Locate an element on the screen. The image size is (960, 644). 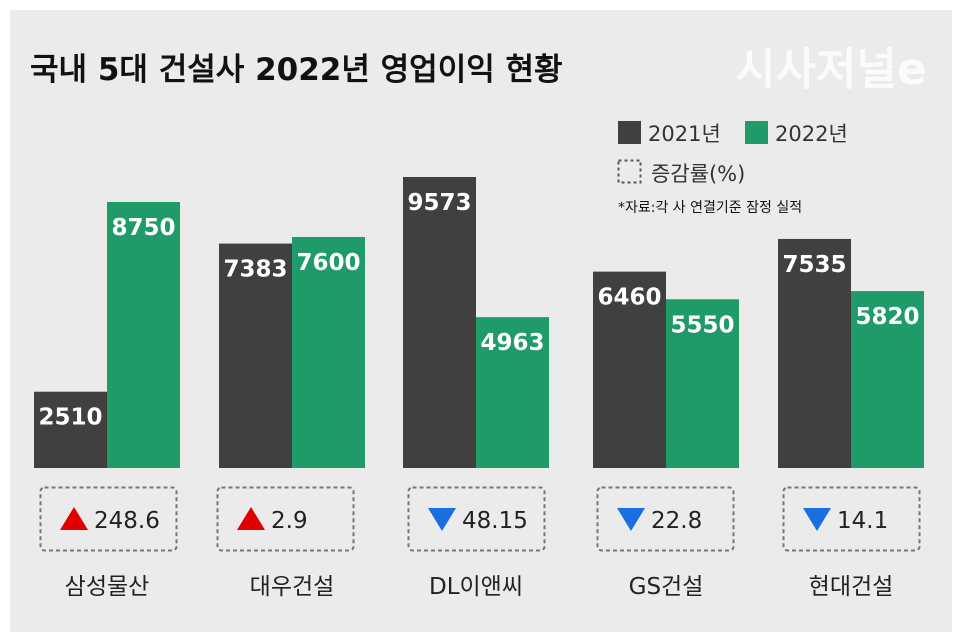
bar-value-label: 5820 is located at coordinates (887, 317).